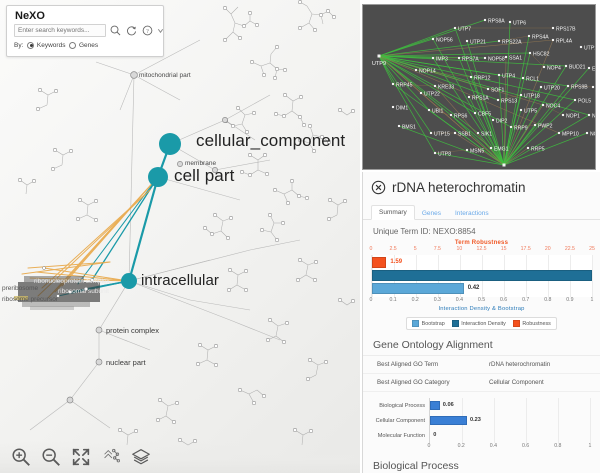  Describe the element at coordinates (111, 457) in the screenshot. I see `collapse-icon` at that location.